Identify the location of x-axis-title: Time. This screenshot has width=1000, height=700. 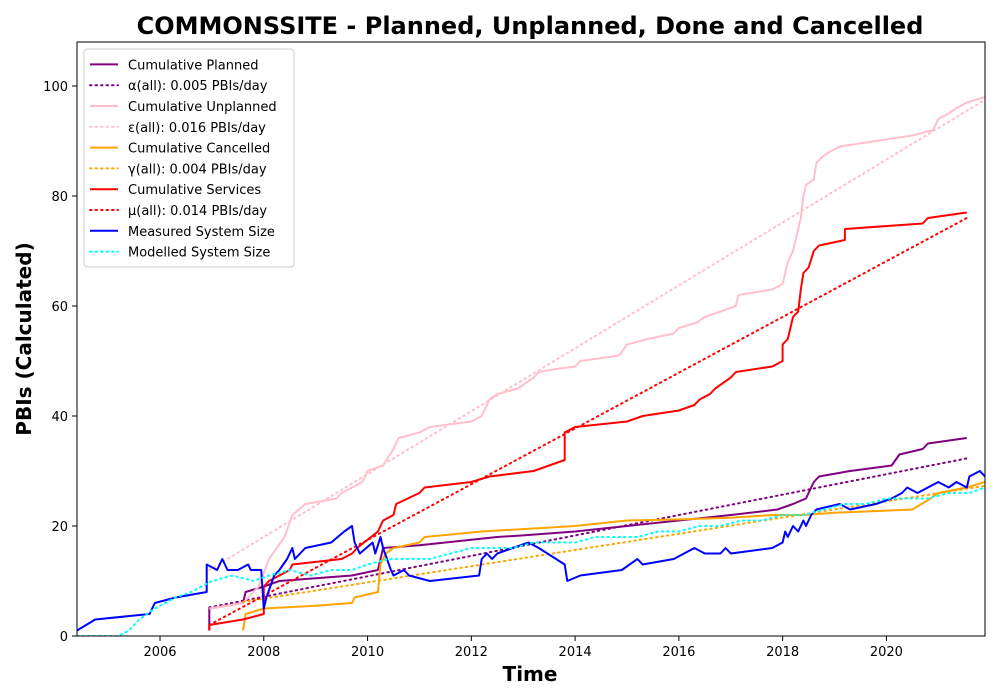
(530, 674).